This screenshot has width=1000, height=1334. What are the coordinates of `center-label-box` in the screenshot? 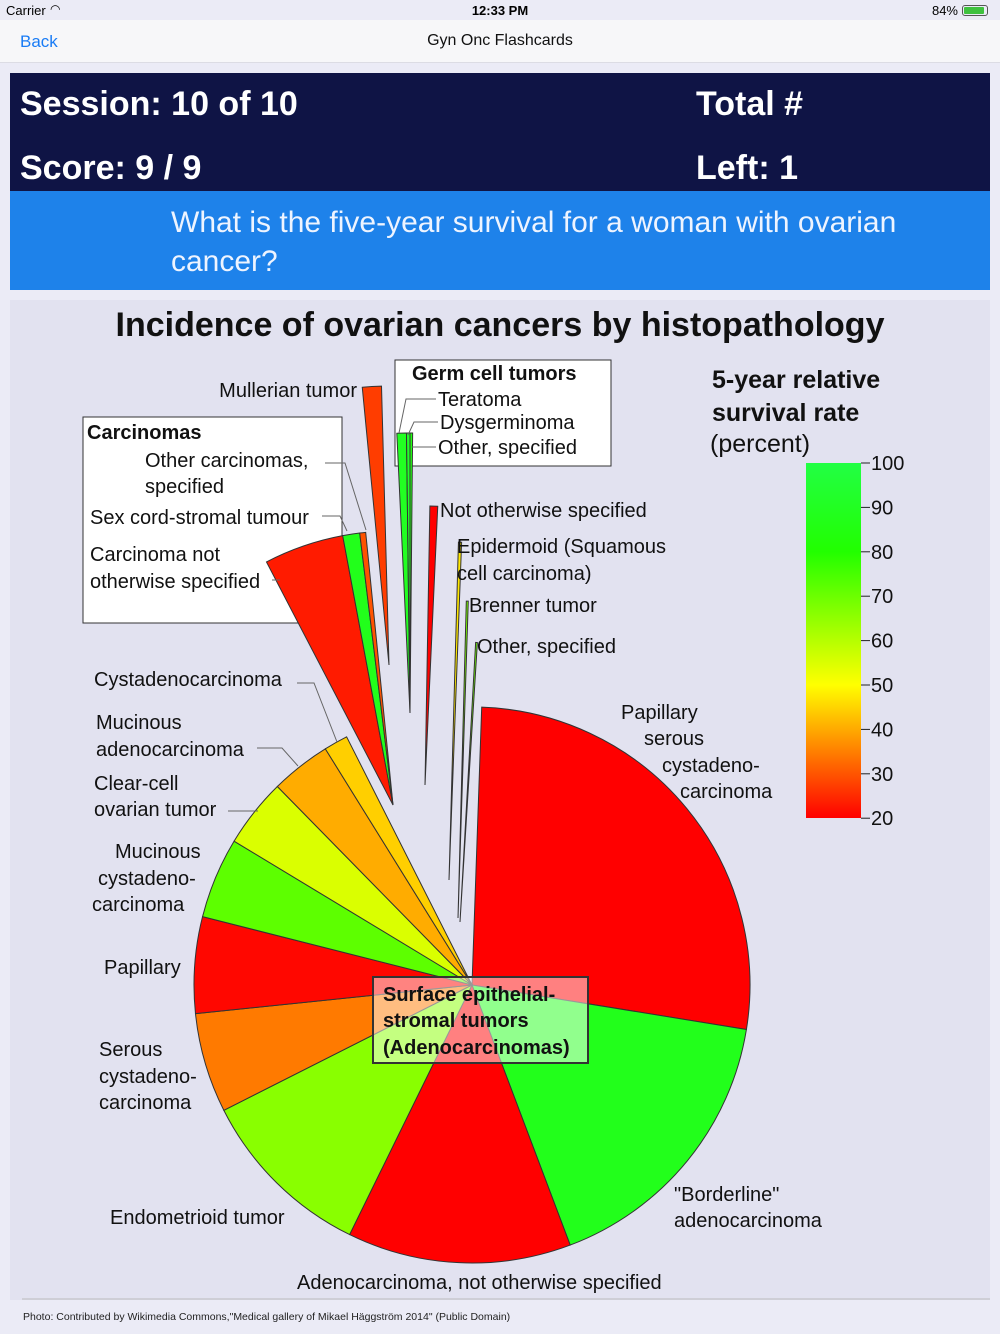 It's located at (480, 1020).